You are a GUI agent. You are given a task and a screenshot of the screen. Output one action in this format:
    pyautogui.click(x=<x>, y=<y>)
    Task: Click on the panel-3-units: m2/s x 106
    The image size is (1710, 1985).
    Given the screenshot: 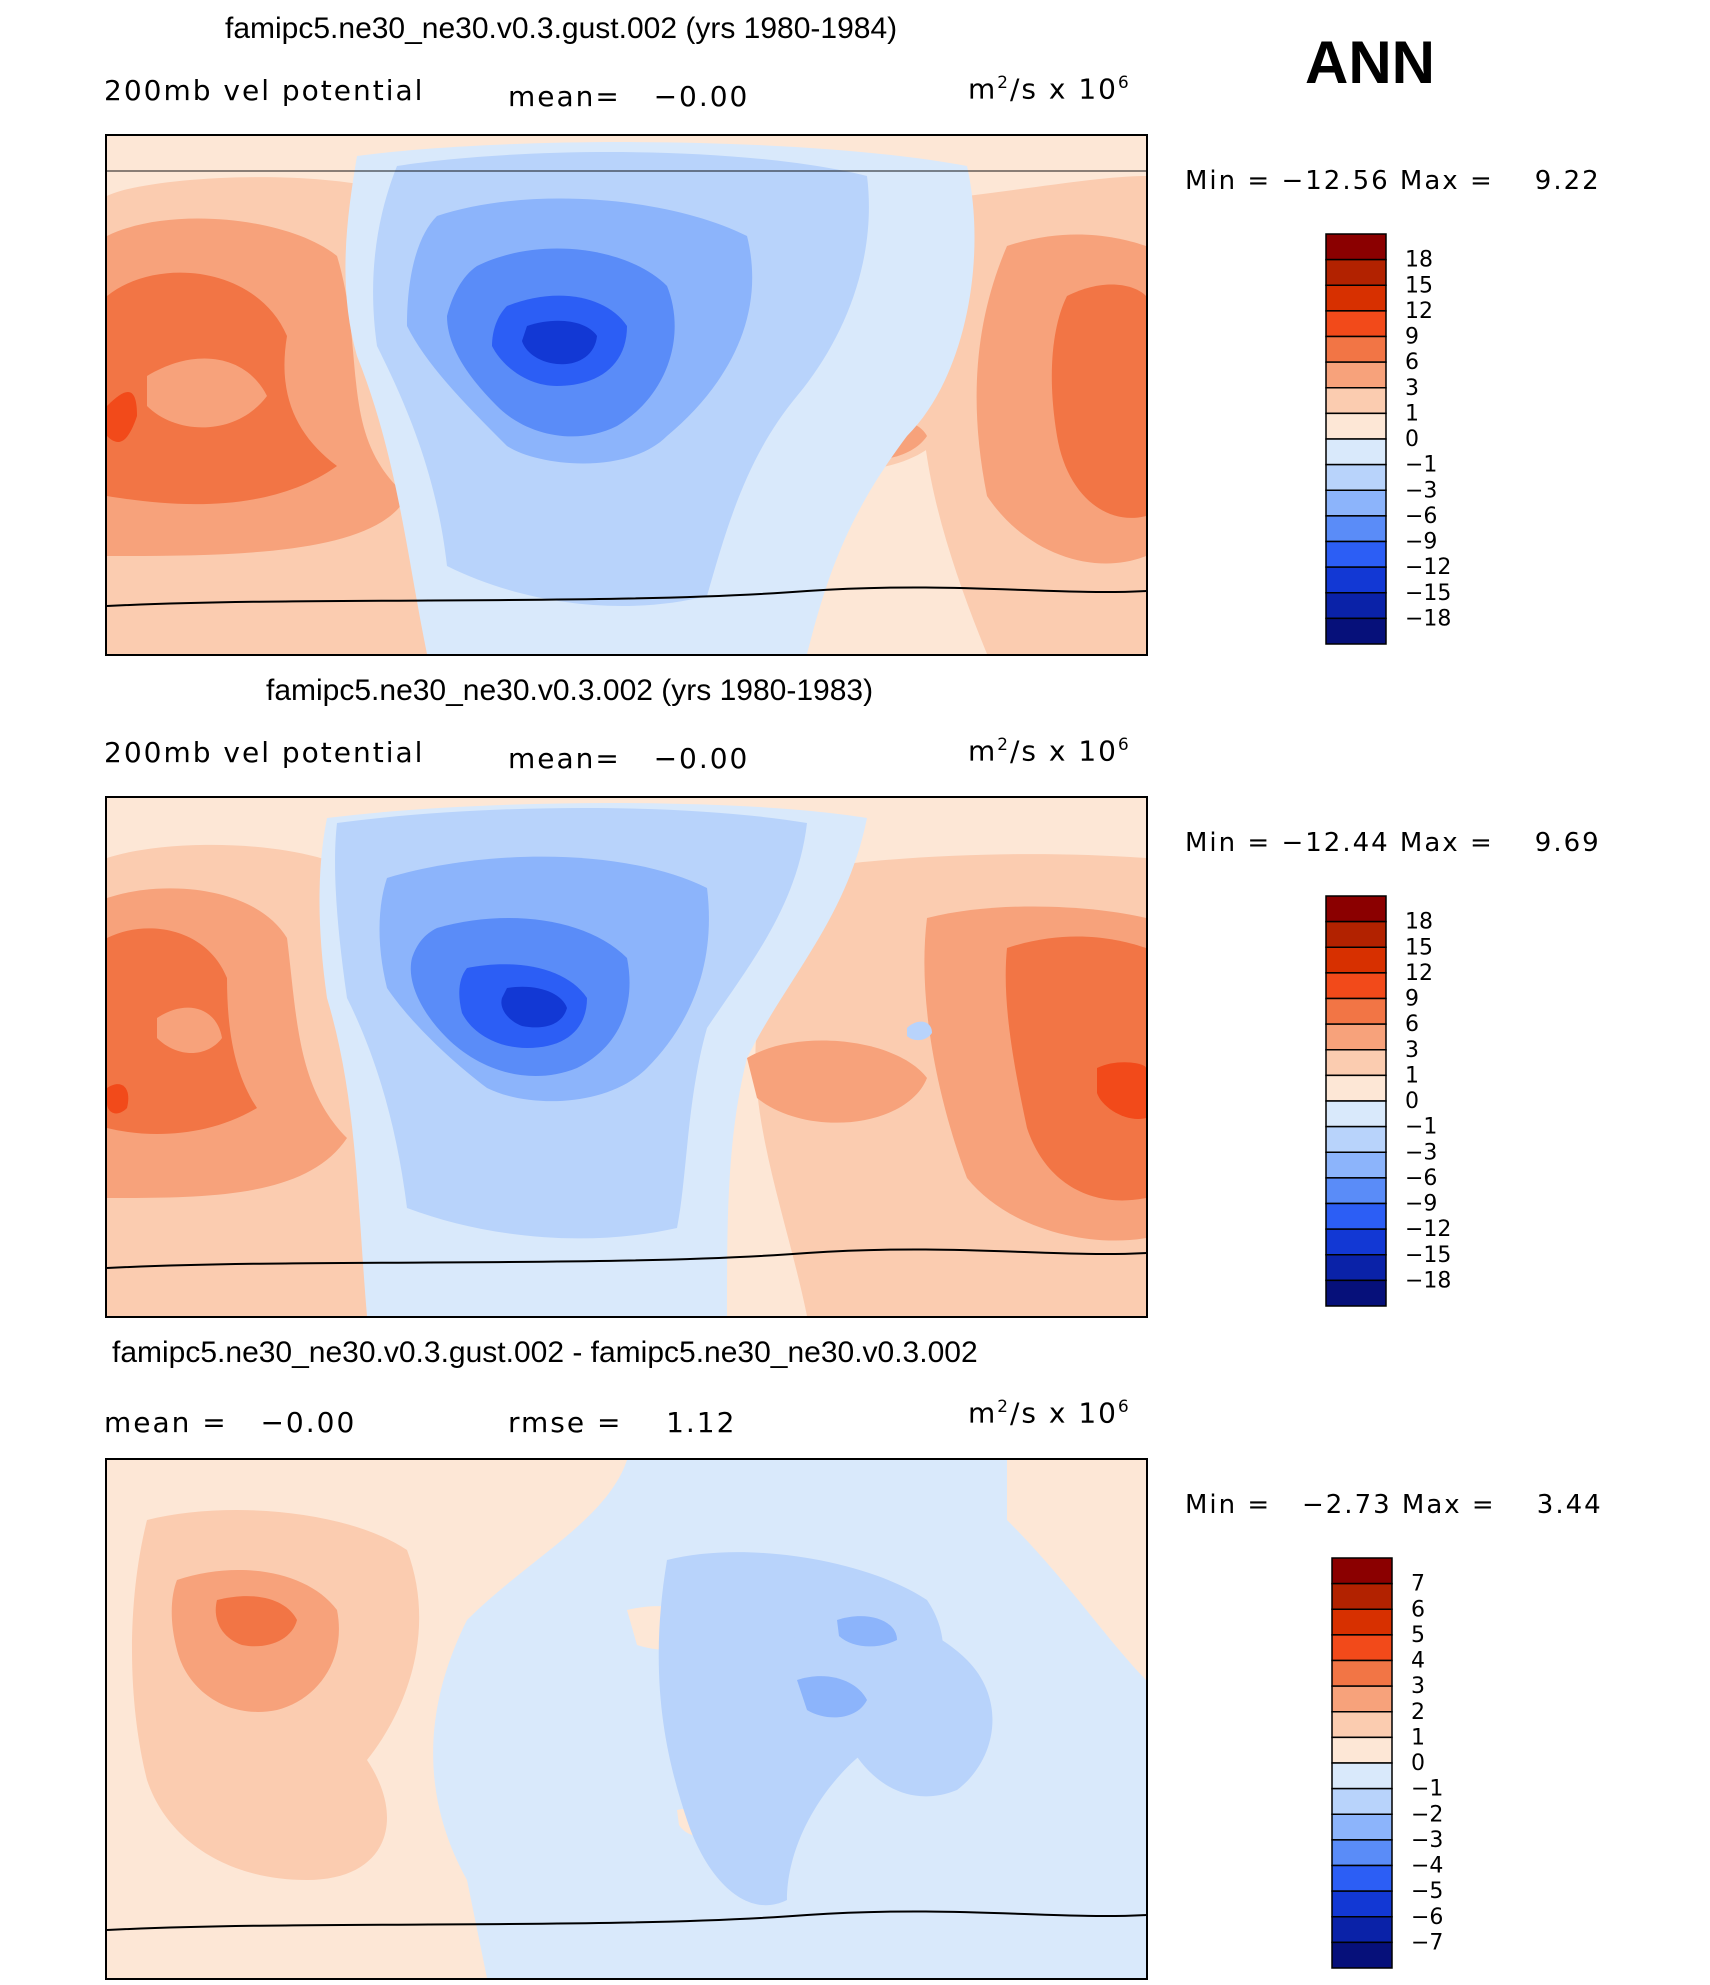 What is the action you would take?
    pyautogui.click(x=1049, y=1413)
    